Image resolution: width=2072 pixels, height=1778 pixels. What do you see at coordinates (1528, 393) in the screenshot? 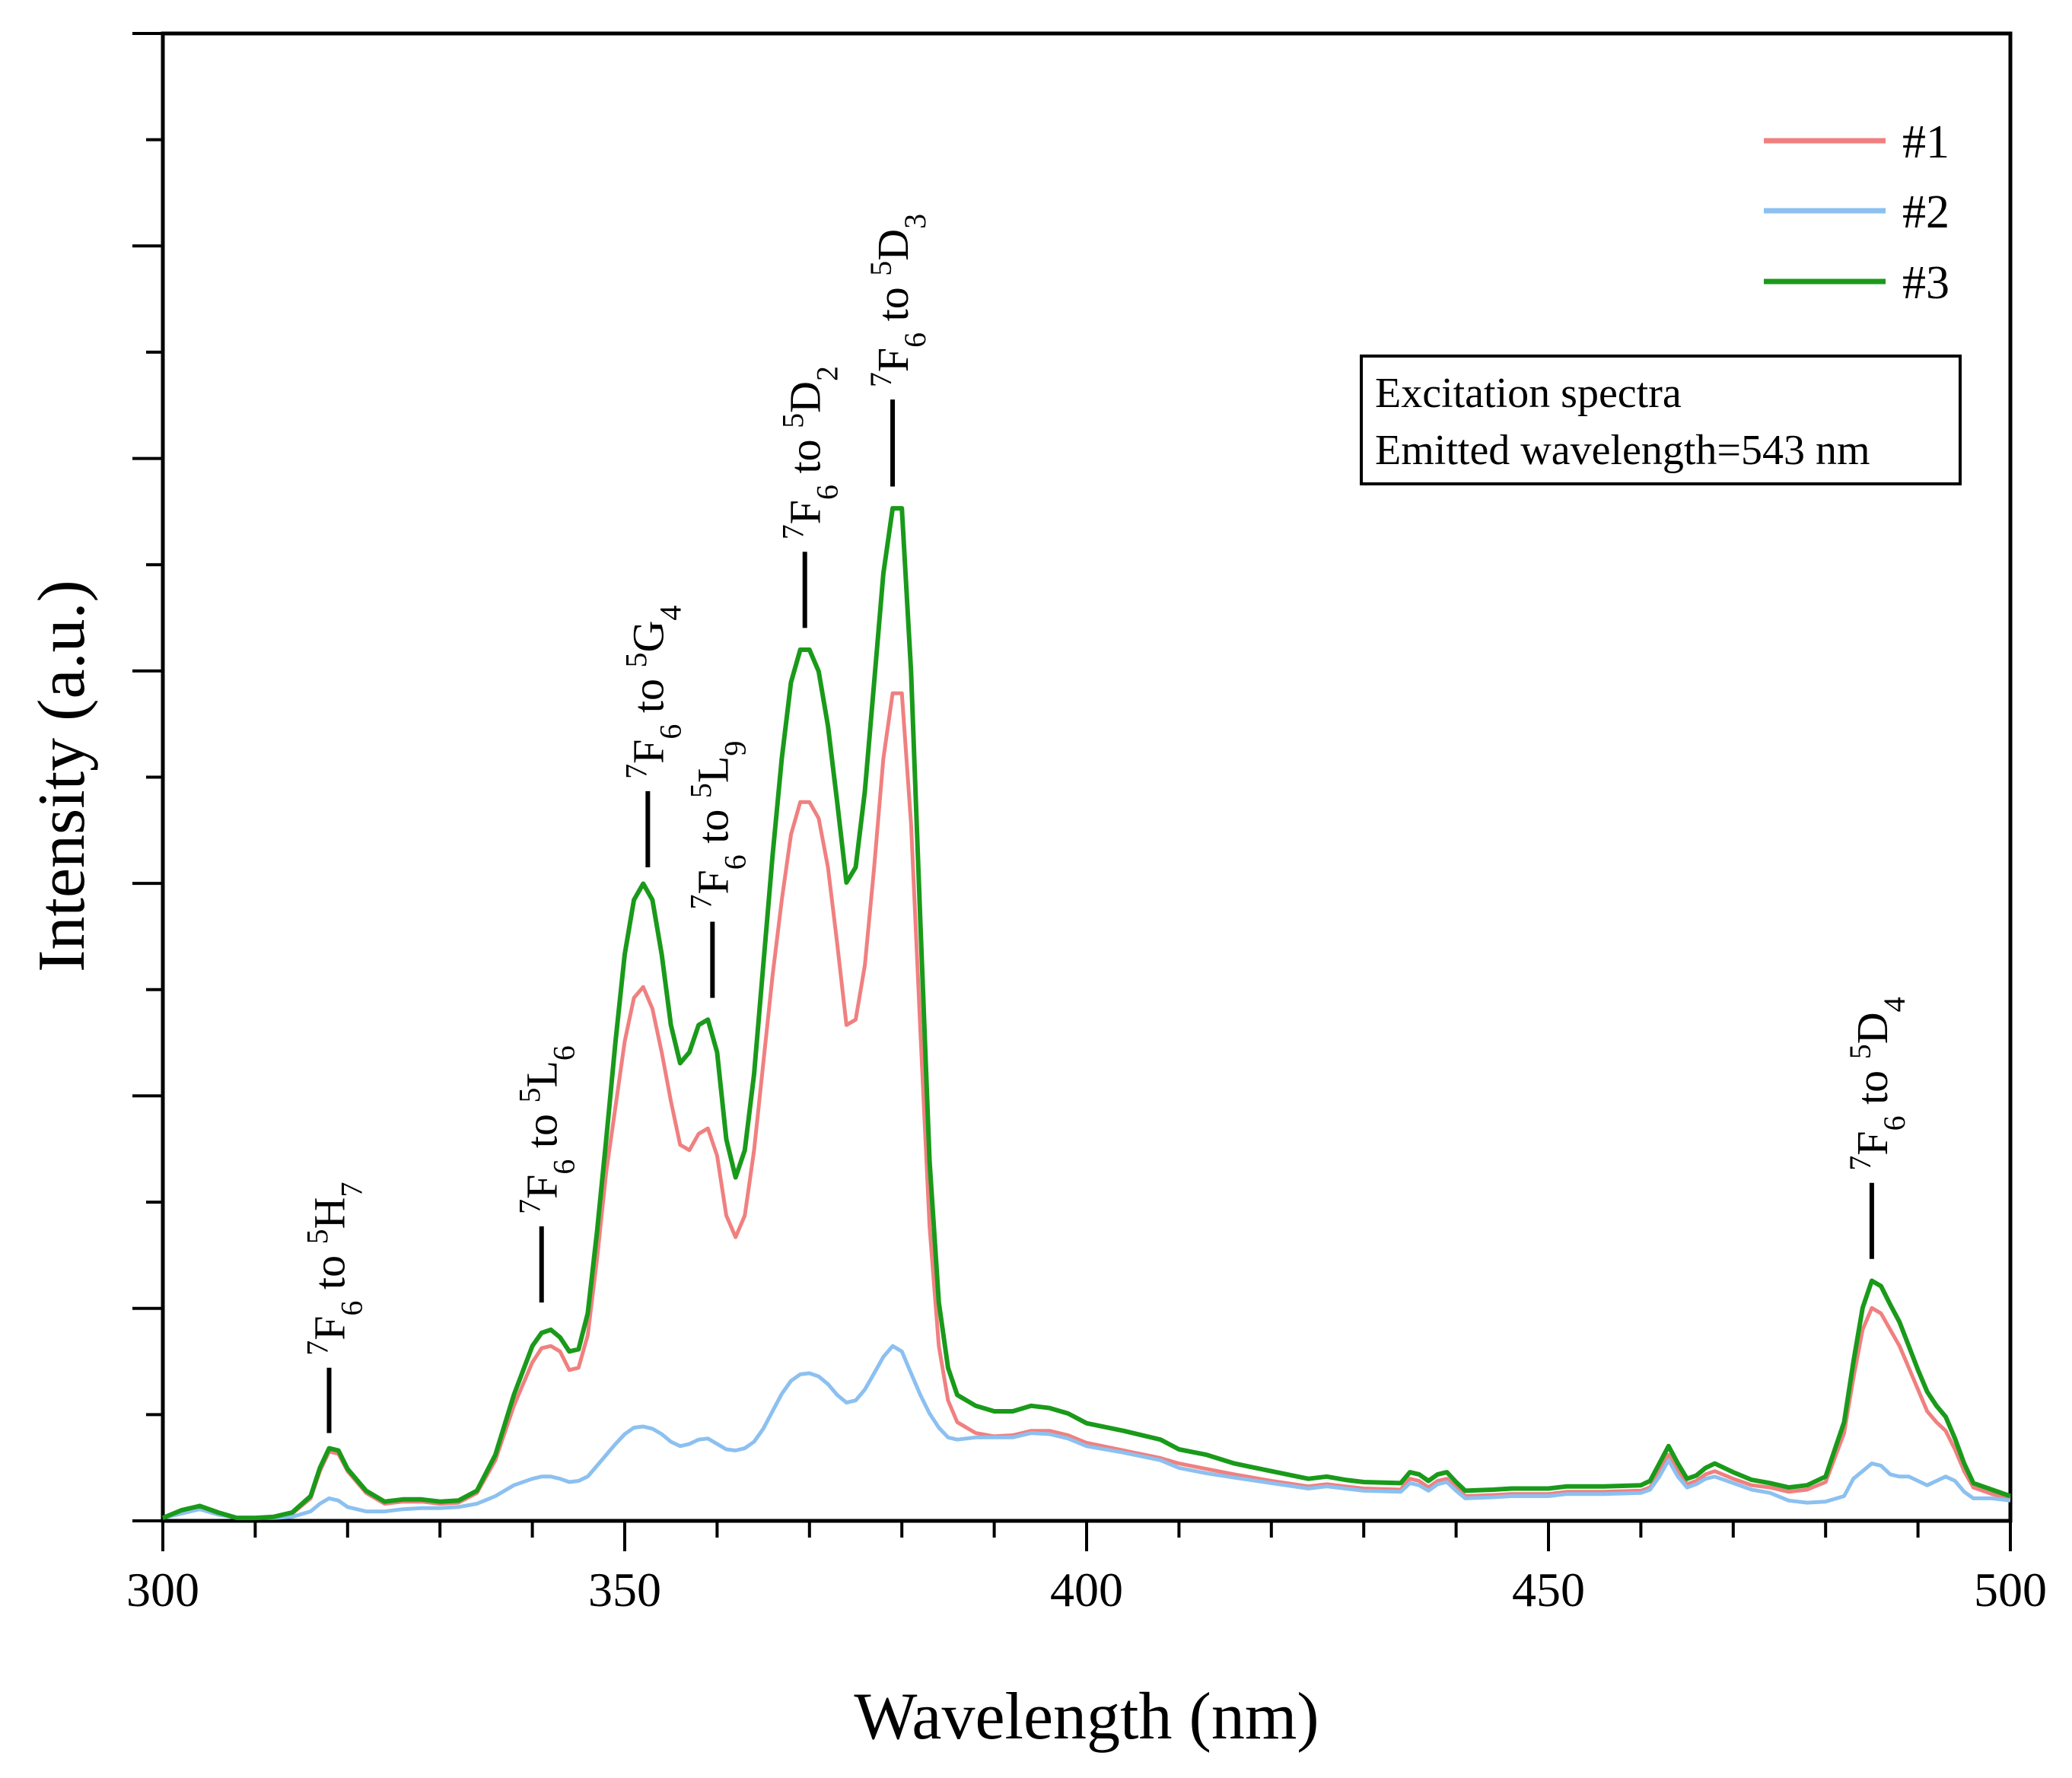
I see `info-box-line-1: Excitation spectra` at bounding box center [1528, 393].